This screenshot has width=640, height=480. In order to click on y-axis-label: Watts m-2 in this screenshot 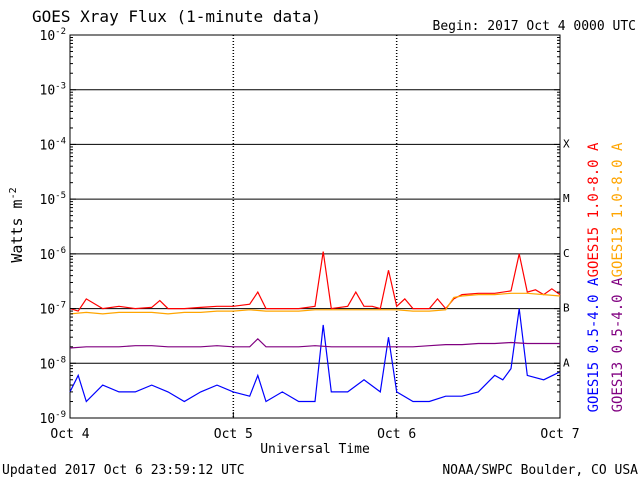, I will do `click(17, 224)`.